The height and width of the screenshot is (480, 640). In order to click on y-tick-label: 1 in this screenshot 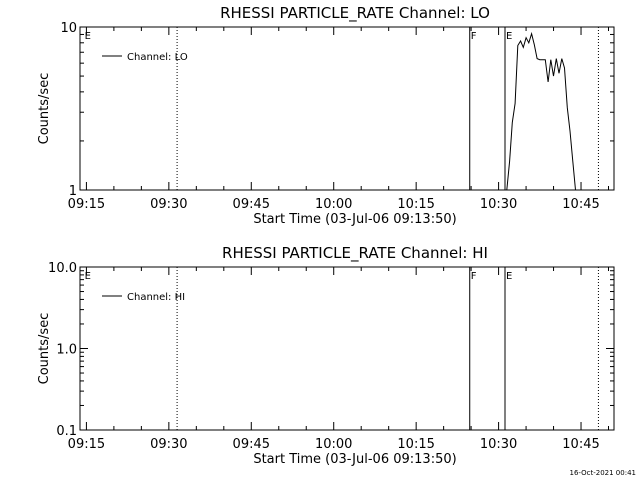, I will do `click(73, 191)`.